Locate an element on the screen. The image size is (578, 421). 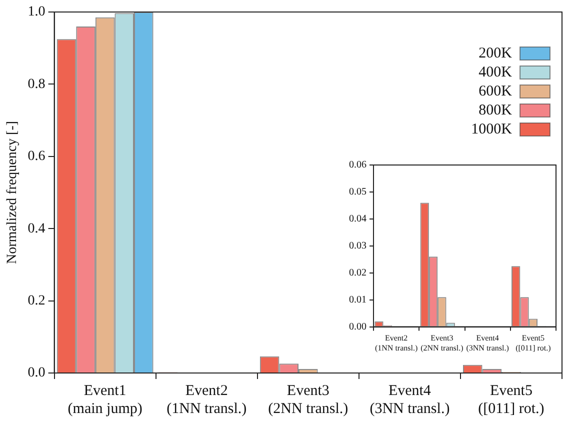
y-tick-label: 0.02 is located at coordinates (357, 272).